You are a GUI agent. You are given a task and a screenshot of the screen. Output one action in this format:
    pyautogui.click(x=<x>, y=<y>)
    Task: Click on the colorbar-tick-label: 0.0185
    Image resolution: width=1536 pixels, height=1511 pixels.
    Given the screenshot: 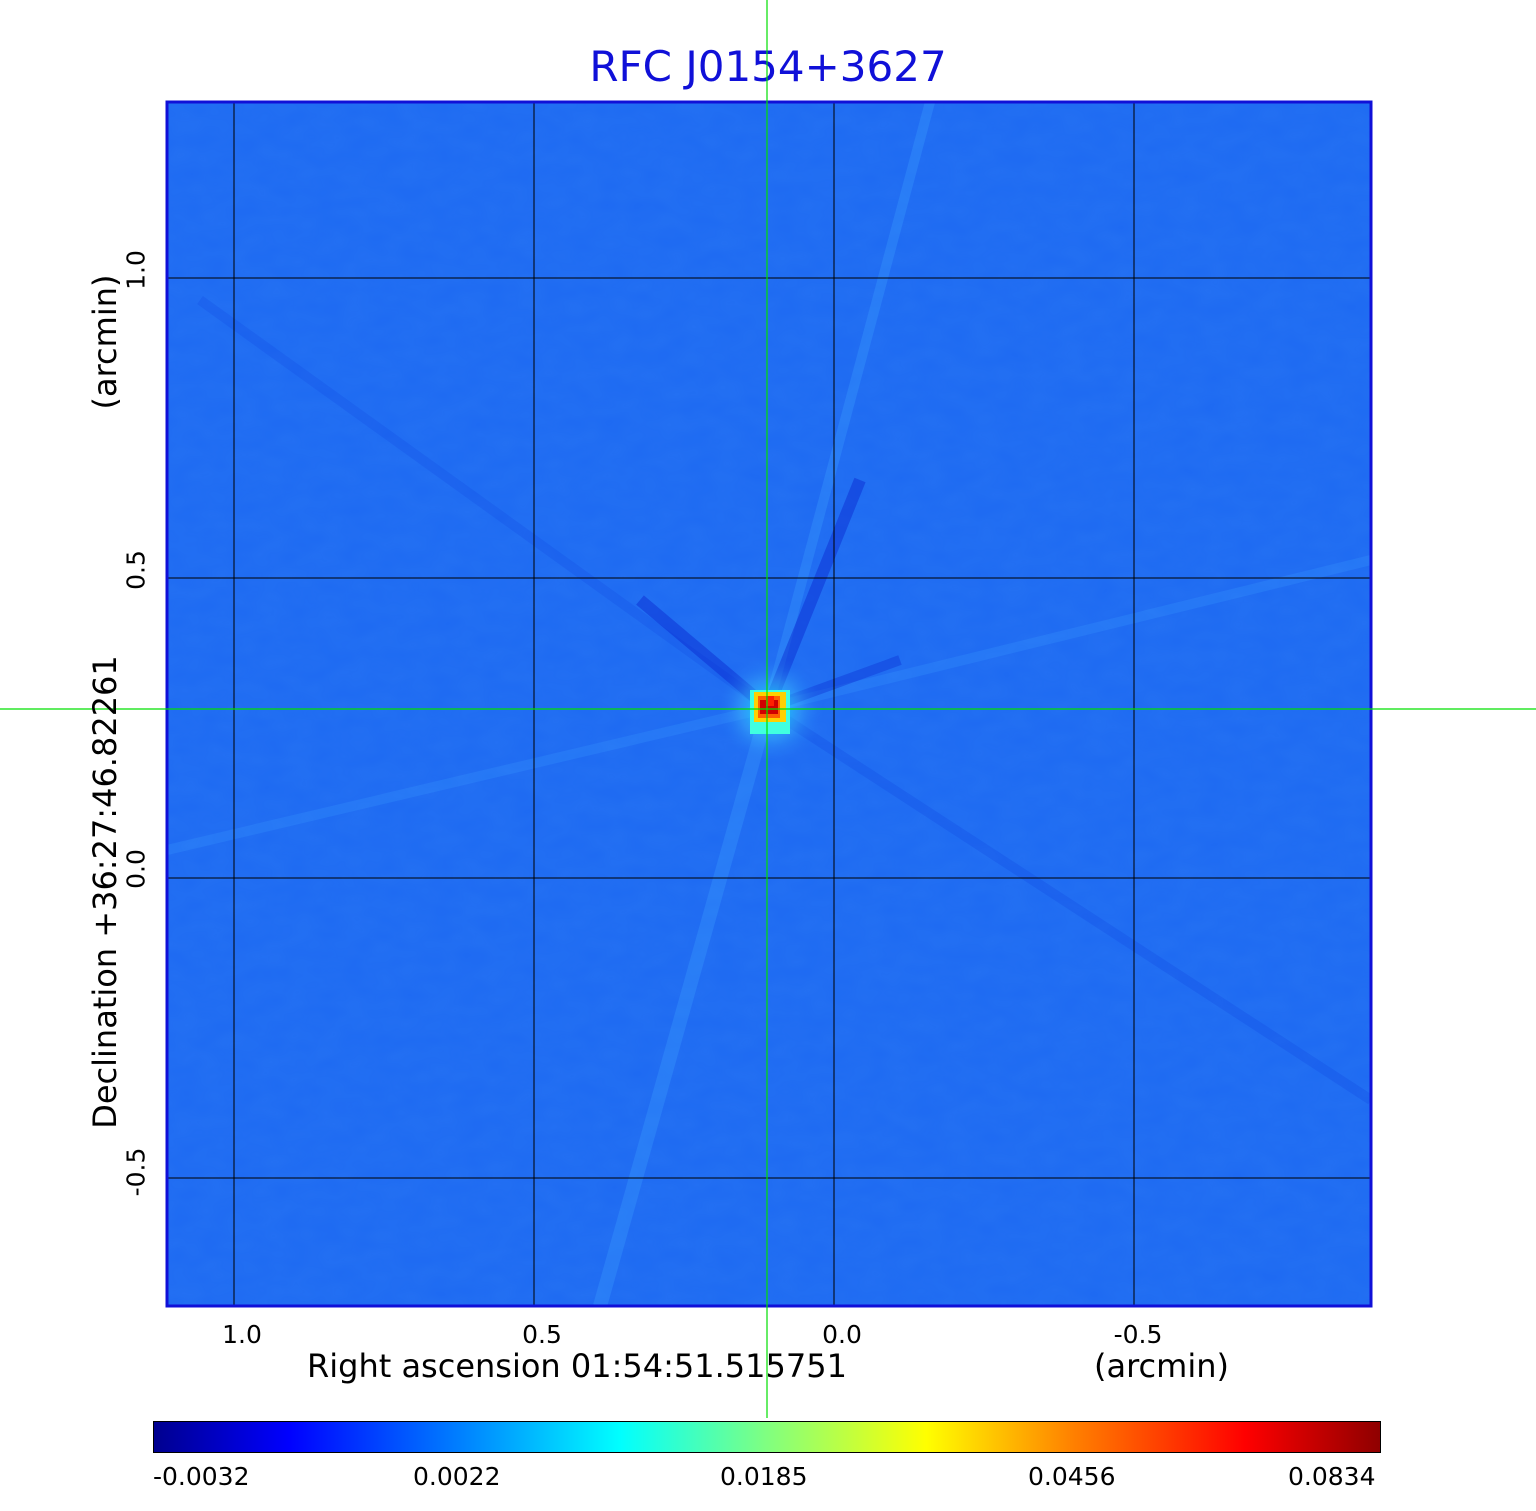 What is the action you would take?
    pyautogui.click(x=764, y=1476)
    